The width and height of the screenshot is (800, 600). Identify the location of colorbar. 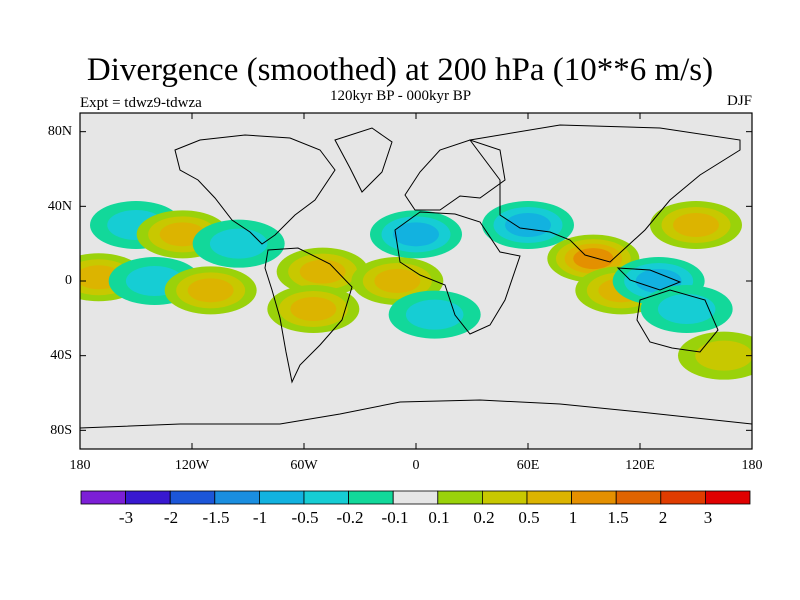
(415, 497).